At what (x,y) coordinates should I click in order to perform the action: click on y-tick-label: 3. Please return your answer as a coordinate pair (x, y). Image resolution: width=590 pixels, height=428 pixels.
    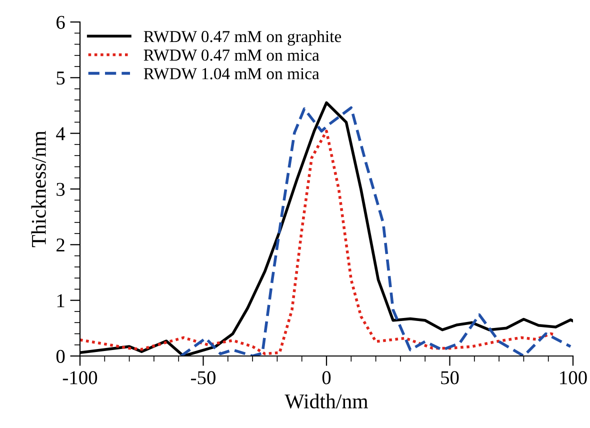
    Looking at the image, I should click on (60, 189).